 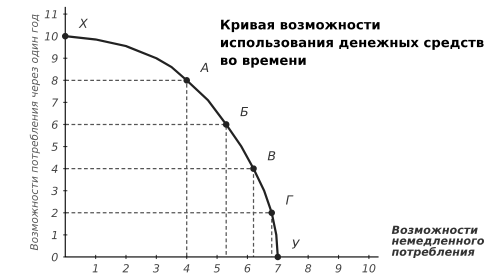 I want to click on y-tick-label: 5, so click(x=54, y=146).